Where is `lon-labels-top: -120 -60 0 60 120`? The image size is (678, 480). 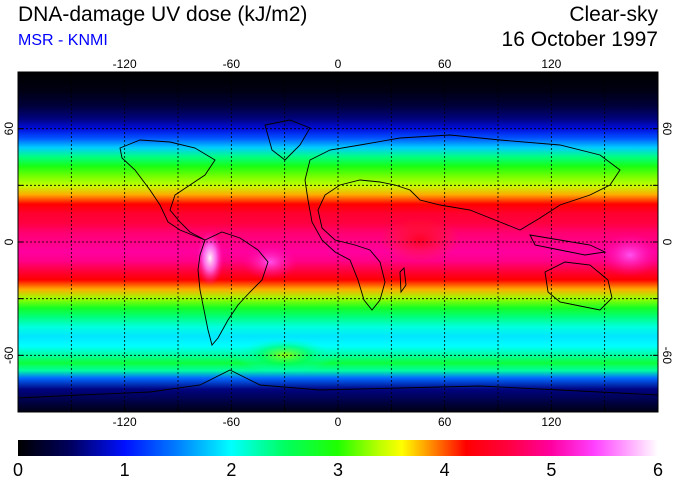 lon-labels-top: -120 -60 0 60 120 is located at coordinates (337, 64).